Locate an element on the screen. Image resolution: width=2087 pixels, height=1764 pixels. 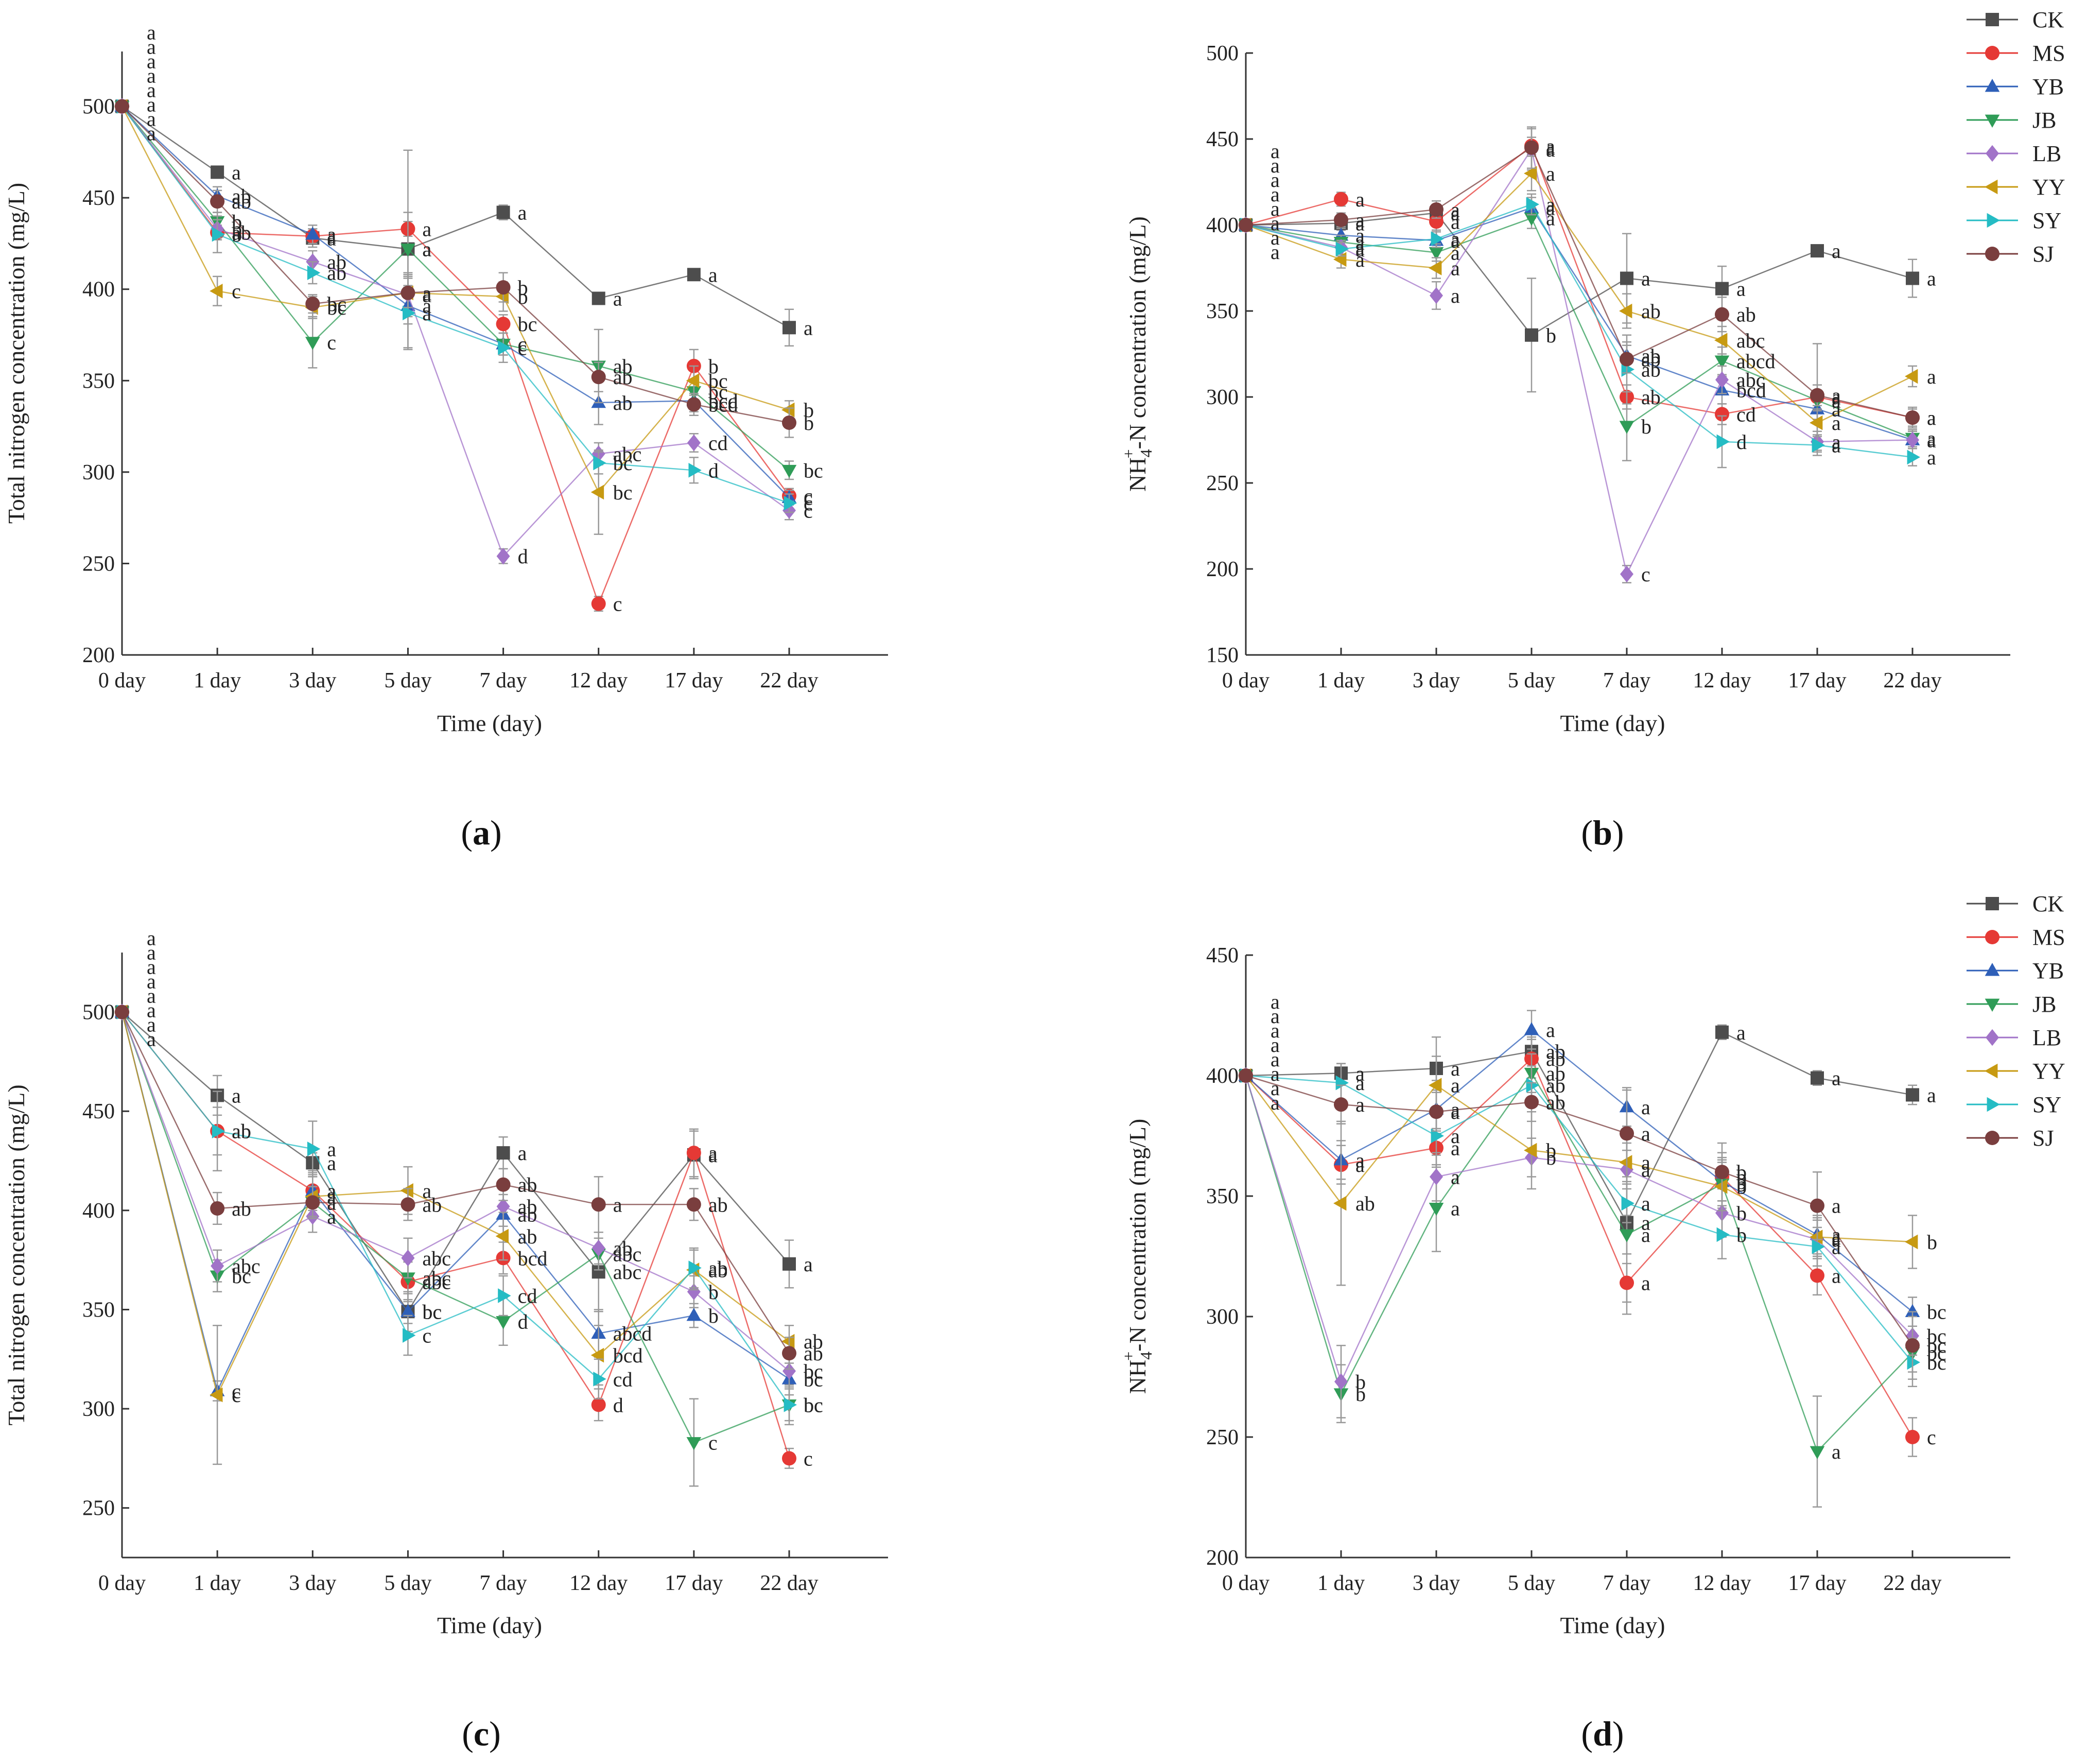
x-axis-title: Time (day) is located at coordinates (489, 723).